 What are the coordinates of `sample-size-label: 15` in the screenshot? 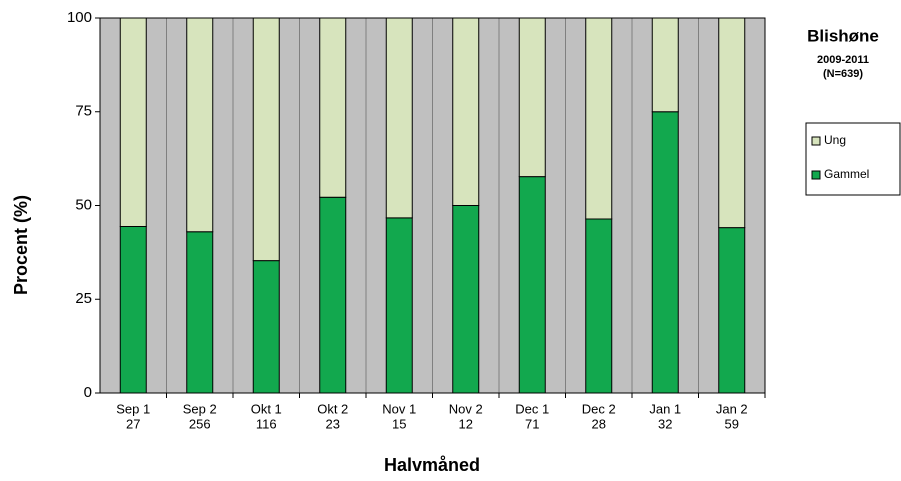 It's located at (399, 423).